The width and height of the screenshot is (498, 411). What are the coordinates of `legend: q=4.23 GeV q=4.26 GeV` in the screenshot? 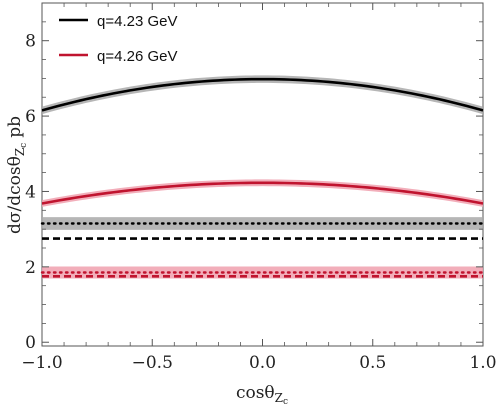 It's located at (118, 39).